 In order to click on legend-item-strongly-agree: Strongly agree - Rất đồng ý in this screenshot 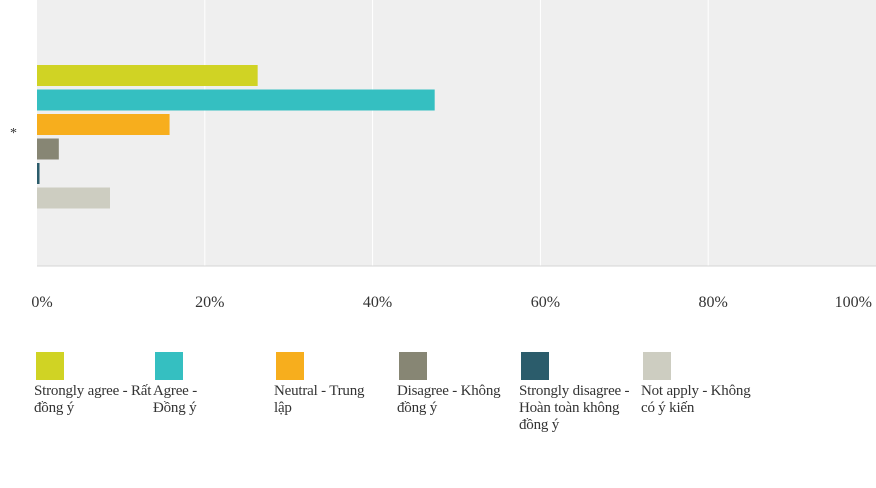, I will do `click(94, 384)`.